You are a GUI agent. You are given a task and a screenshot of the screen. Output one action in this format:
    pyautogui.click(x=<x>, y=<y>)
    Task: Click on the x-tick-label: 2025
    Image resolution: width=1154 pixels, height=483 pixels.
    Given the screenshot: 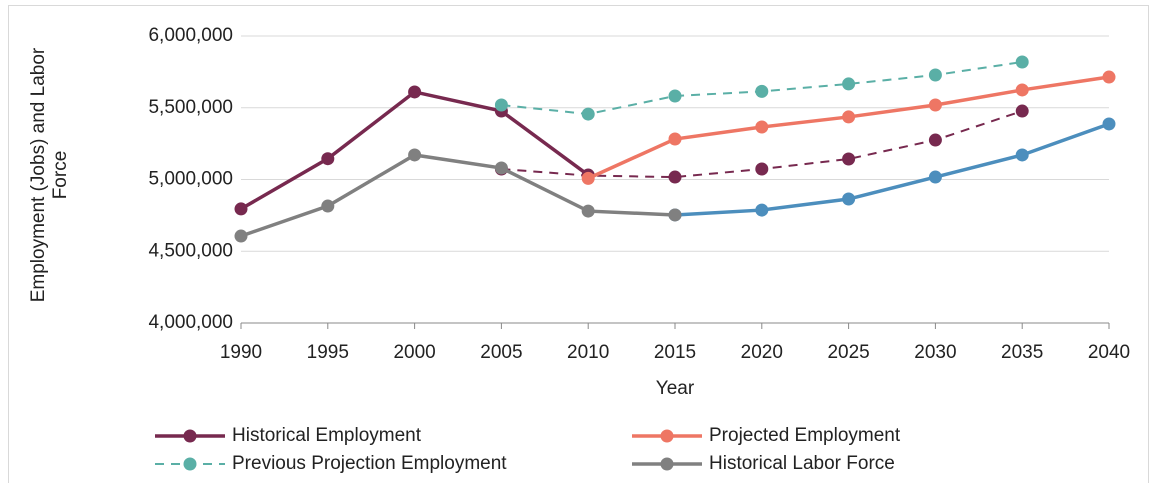 What is the action you would take?
    pyautogui.click(x=848, y=352)
    